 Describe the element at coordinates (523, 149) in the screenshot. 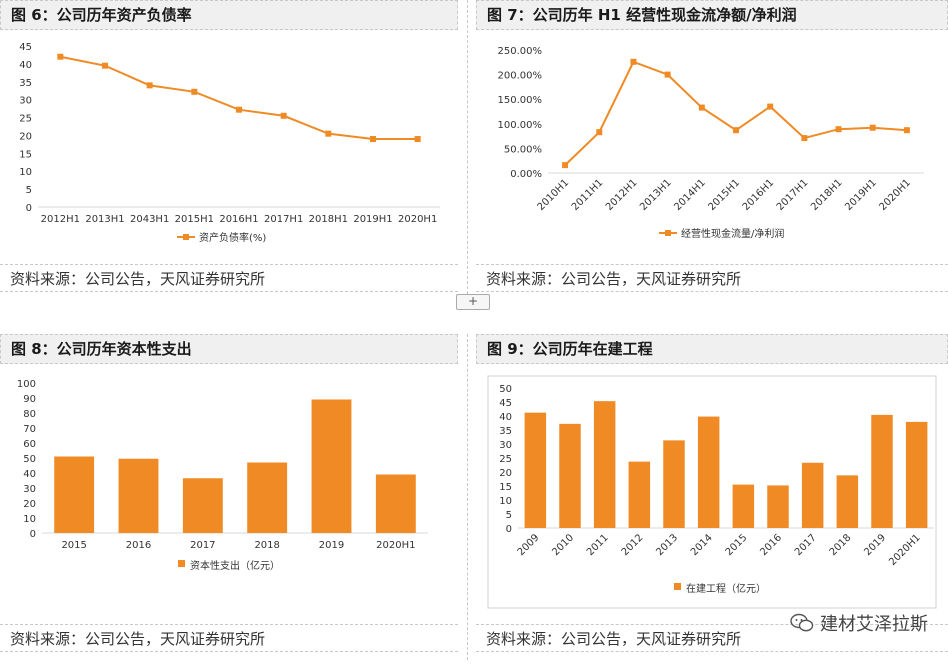

I see `y-tick-label: 50.00%` at that location.